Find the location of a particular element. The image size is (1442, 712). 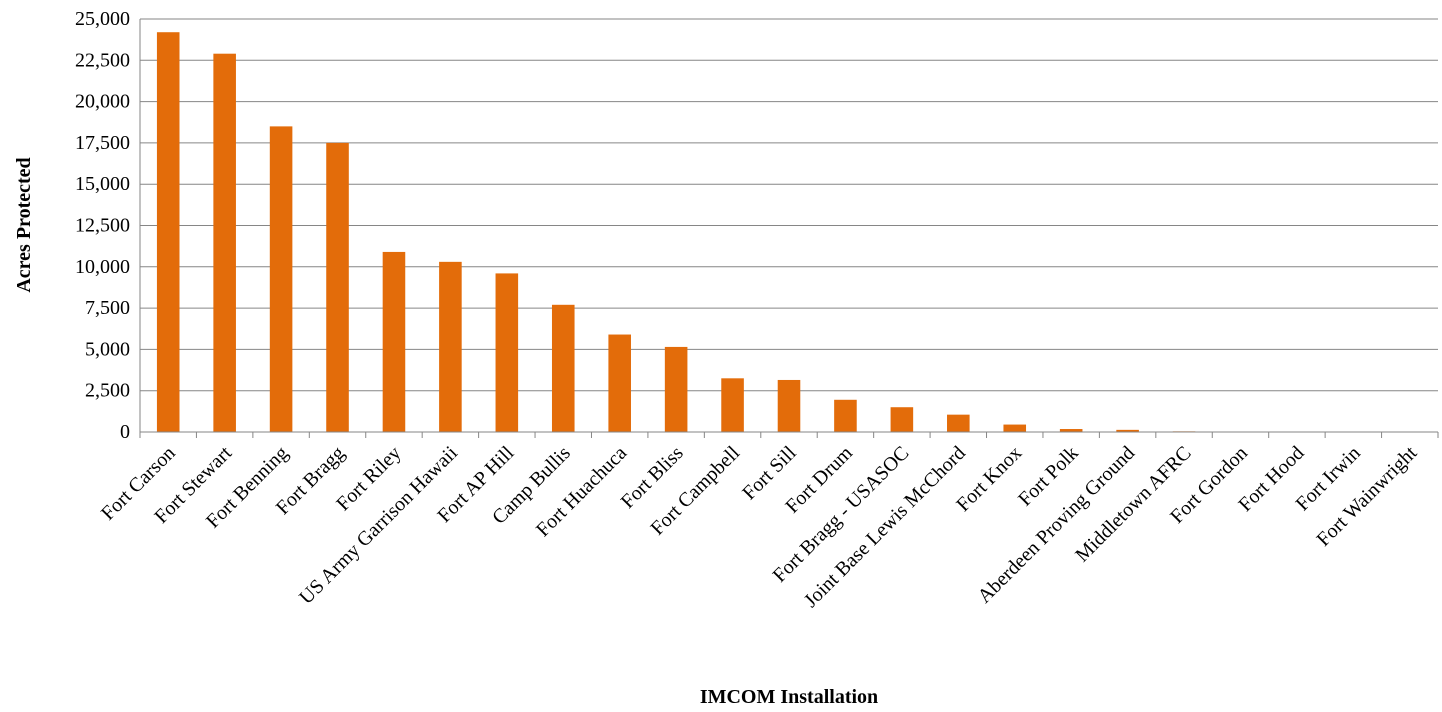

y-tick-label: 12,500 is located at coordinates (102, 226).